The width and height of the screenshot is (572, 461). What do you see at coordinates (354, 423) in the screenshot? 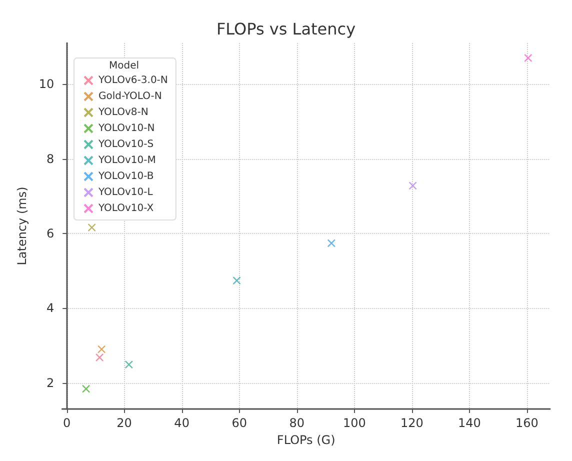
I see `x-tick-label: 100` at bounding box center [354, 423].